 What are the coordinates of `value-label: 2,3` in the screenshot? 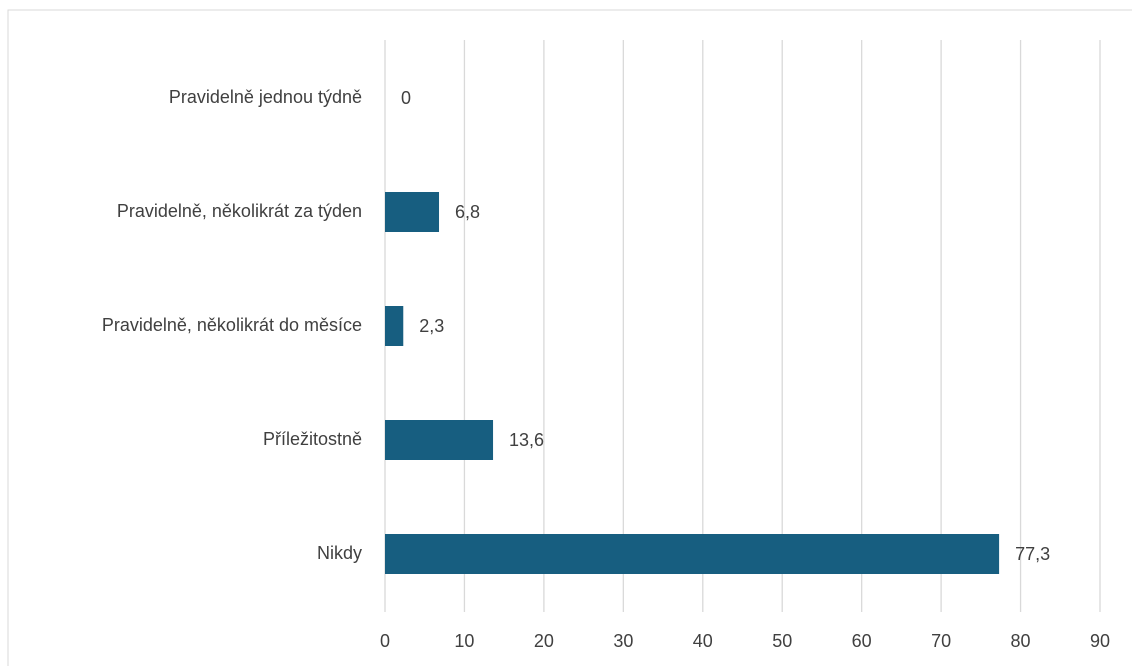 It's located at (431, 326).